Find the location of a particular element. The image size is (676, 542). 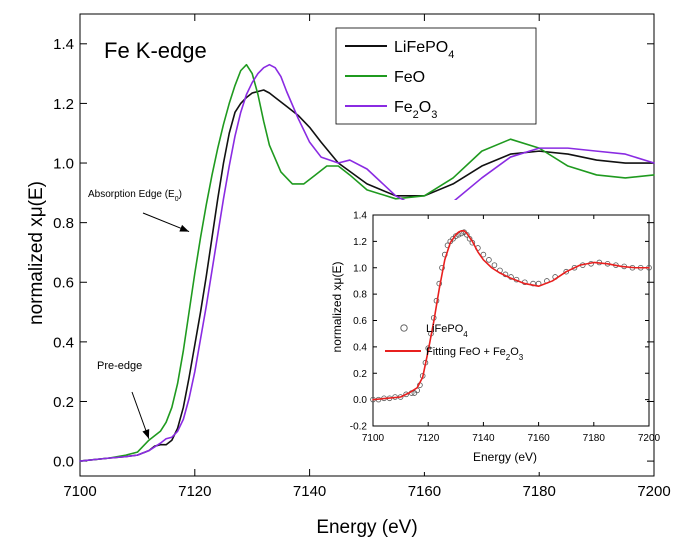

inset-y-tick-label: 0.2 is located at coordinates (360, 374).